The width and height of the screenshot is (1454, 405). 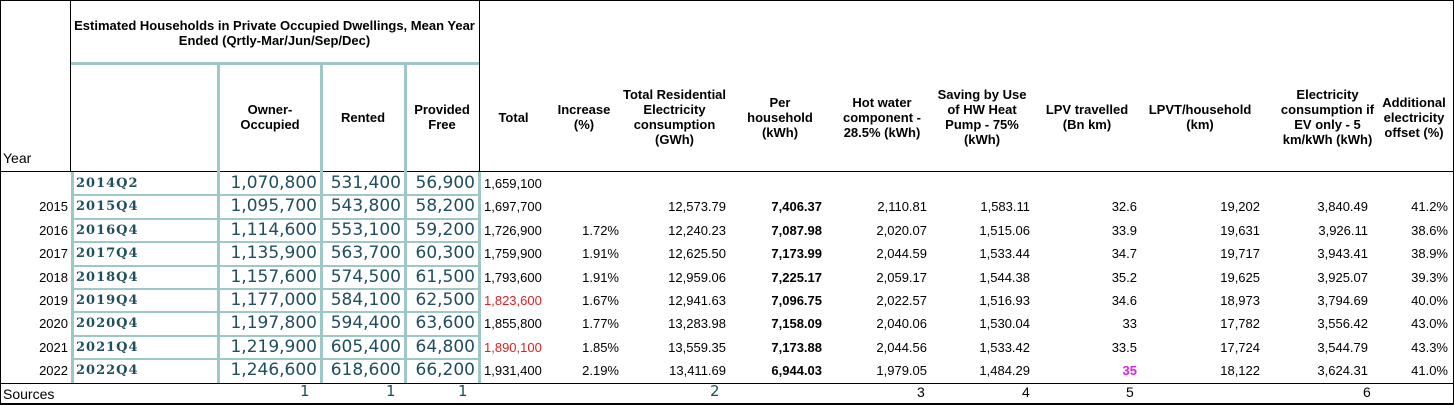 I want to click on total-header: Total, so click(x=513, y=117).